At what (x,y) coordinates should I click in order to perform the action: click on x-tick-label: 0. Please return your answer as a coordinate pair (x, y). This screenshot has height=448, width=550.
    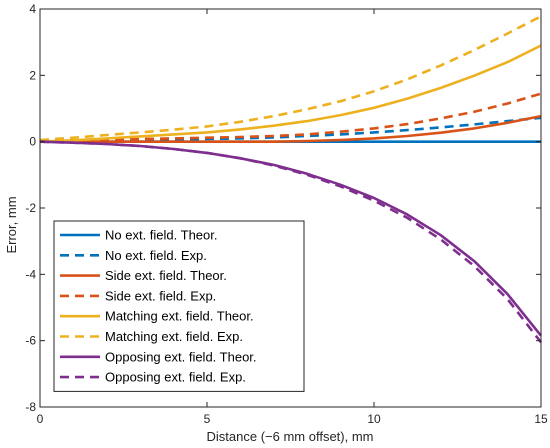
    Looking at the image, I should click on (40, 419).